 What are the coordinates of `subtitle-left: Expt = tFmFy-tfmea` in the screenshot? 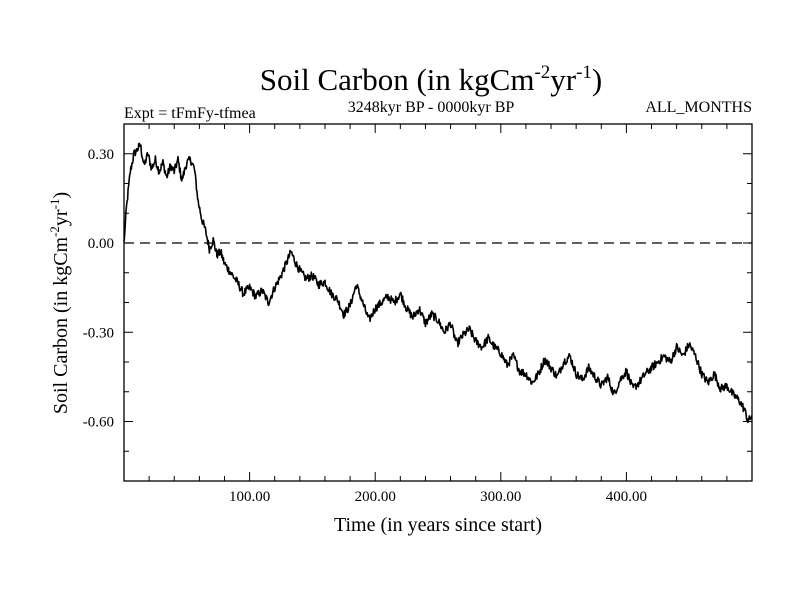 It's located at (190, 113).